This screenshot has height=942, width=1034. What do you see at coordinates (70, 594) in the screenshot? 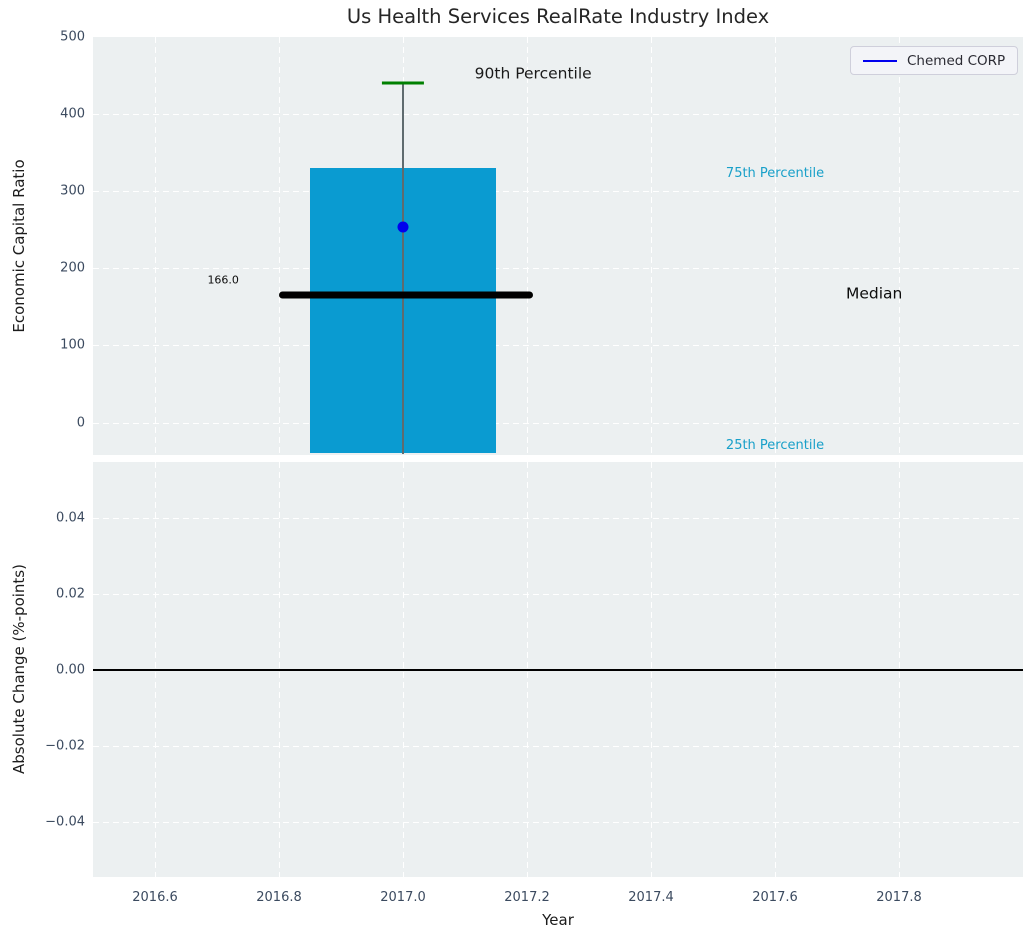
I see `y-tick-label: 0.02` at bounding box center [70, 594].